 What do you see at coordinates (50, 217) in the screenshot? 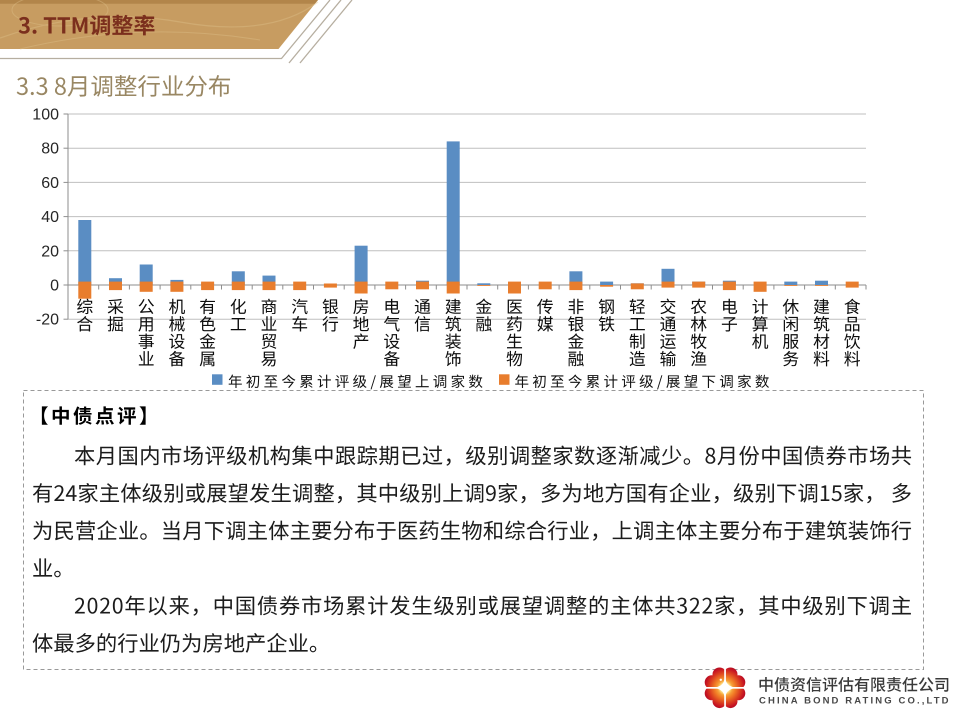
I see `svg-text: 40` at bounding box center [50, 217].